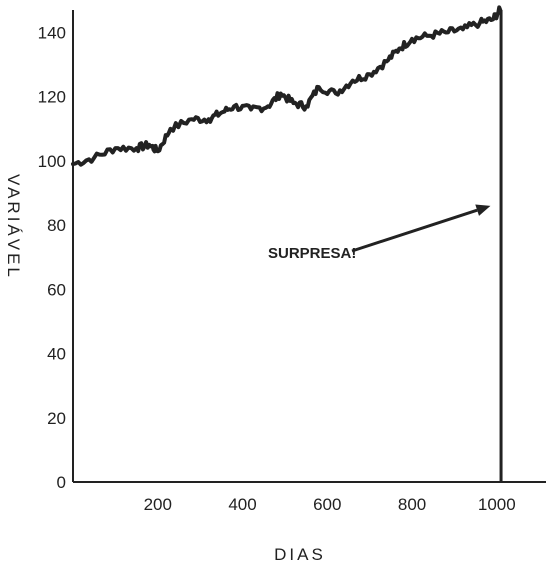 This screenshot has height=568, width=546. Describe the element at coordinates (61, 482) in the screenshot. I see `y-tick-label: 0` at that location.